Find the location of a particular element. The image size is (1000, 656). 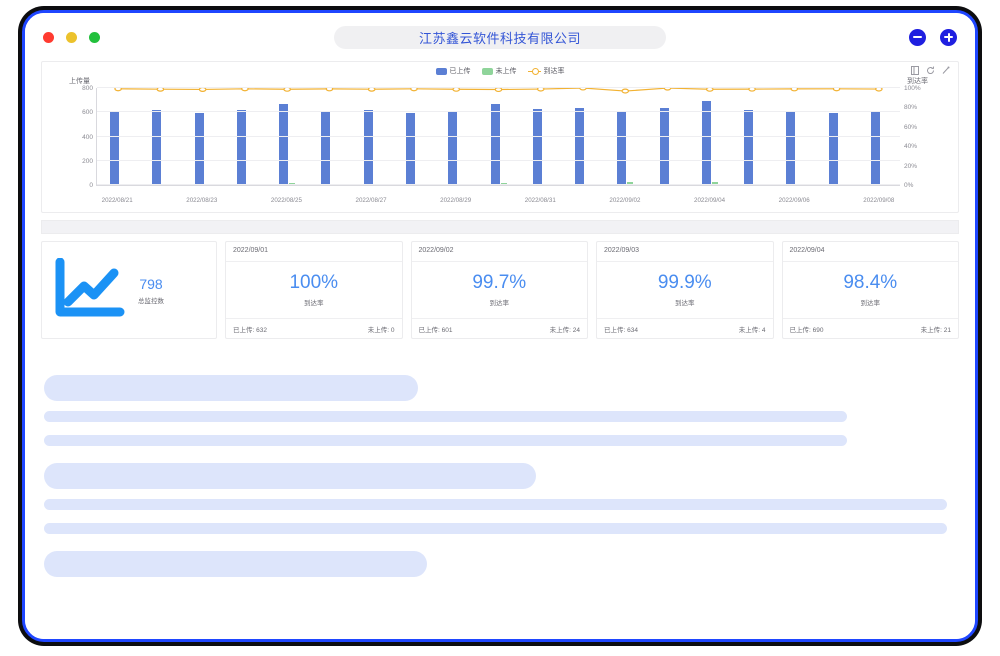

close-window-button is located at coordinates (48, 37).